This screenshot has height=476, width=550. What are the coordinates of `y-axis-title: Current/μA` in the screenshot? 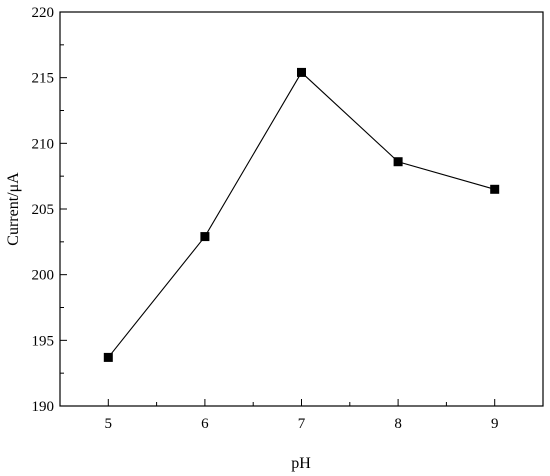 It's located at (13, 209).